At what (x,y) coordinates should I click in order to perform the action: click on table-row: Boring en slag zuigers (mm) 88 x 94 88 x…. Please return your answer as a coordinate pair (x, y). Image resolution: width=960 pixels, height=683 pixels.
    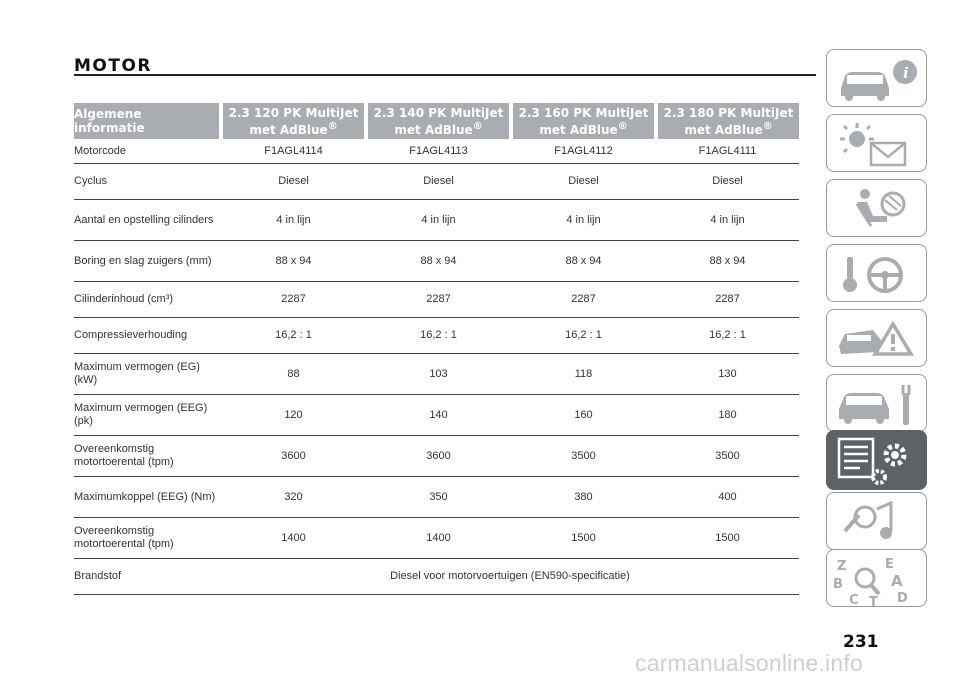
    Looking at the image, I should click on (436, 261).